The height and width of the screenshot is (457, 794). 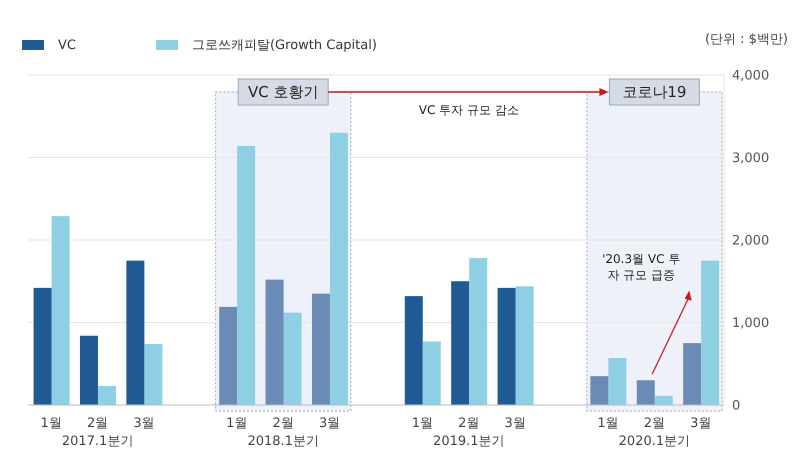 I want to click on text: 2019.1분기, so click(x=469, y=441).